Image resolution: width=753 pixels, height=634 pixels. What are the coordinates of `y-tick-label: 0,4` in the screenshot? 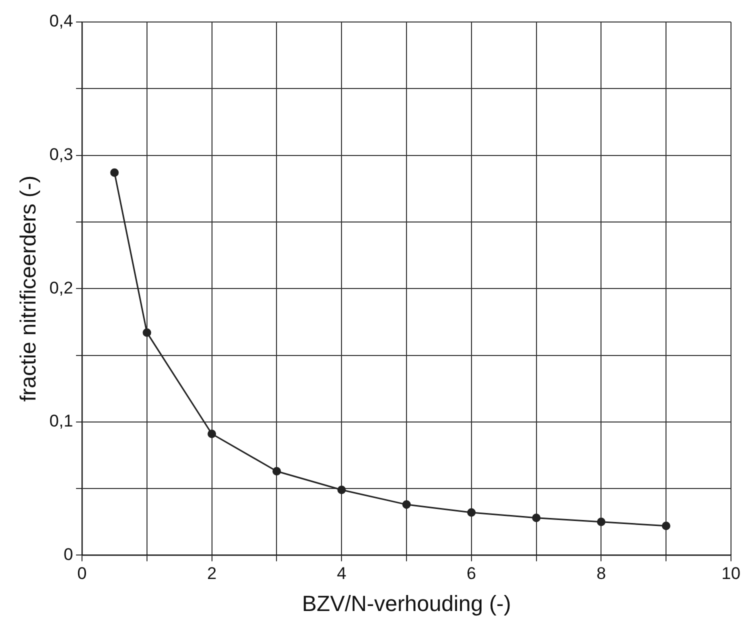 It's located at (61, 21).